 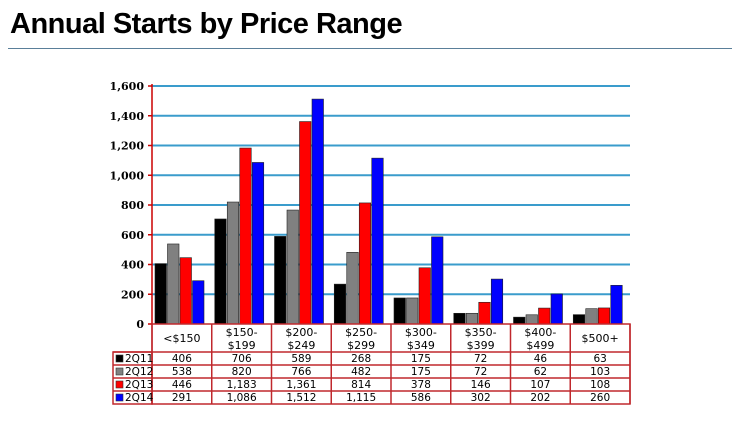 What do you see at coordinates (540, 385) in the screenshot?
I see `data-label: 107` at bounding box center [540, 385].